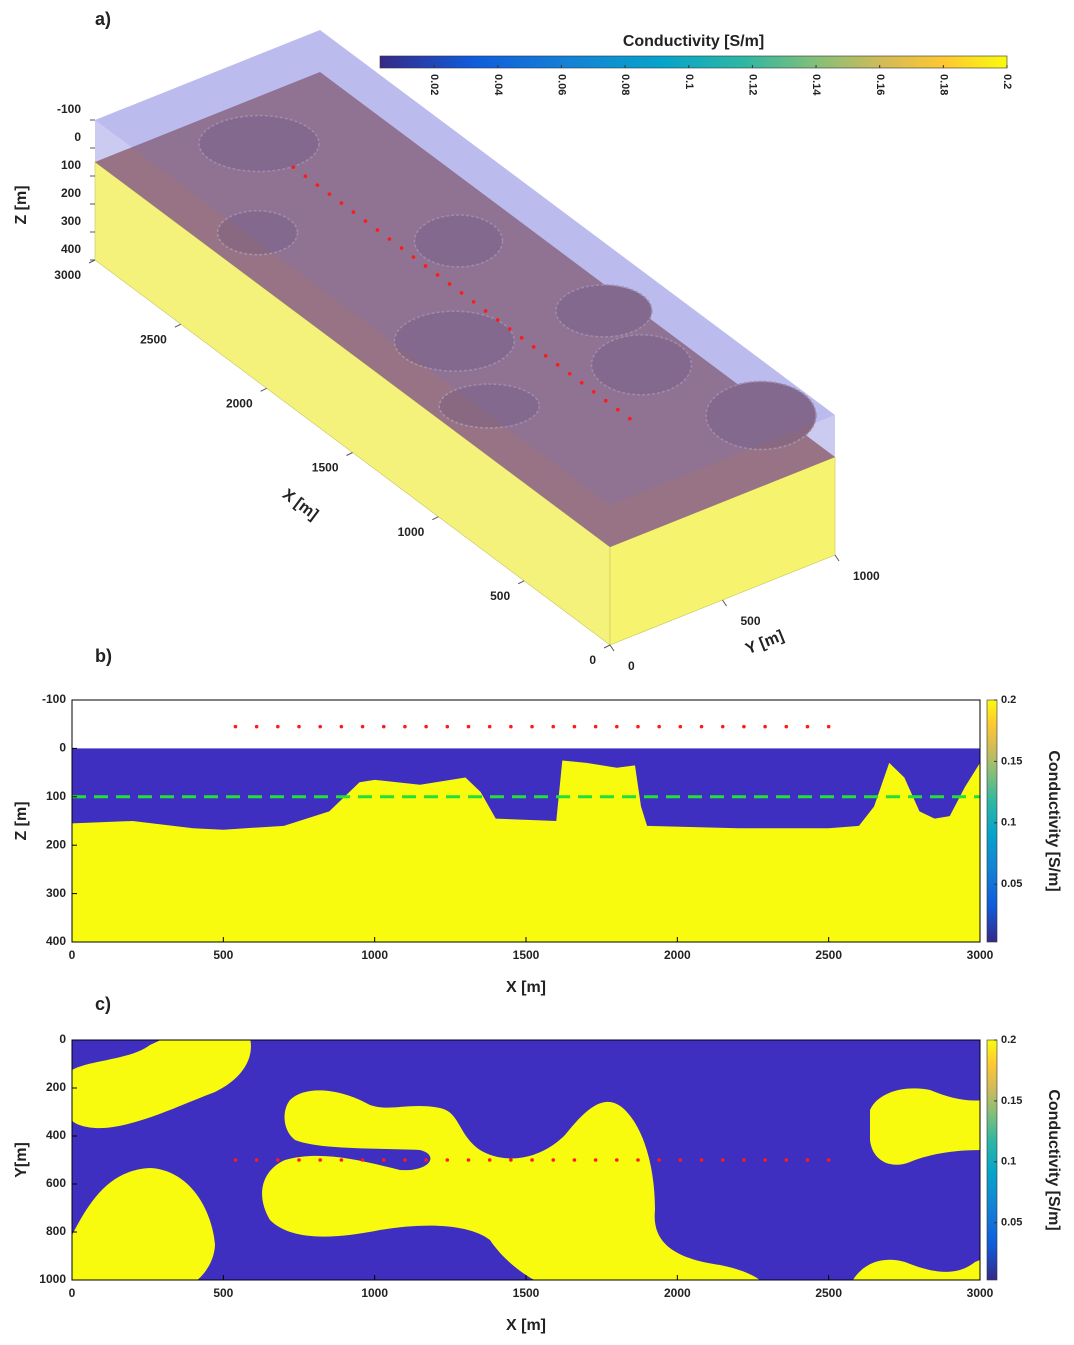 This screenshot has height=1345, width=1074. Describe the element at coordinates (880, 84) in the screenshot. I see `colorbar-tick-label: 0.16` at that location.